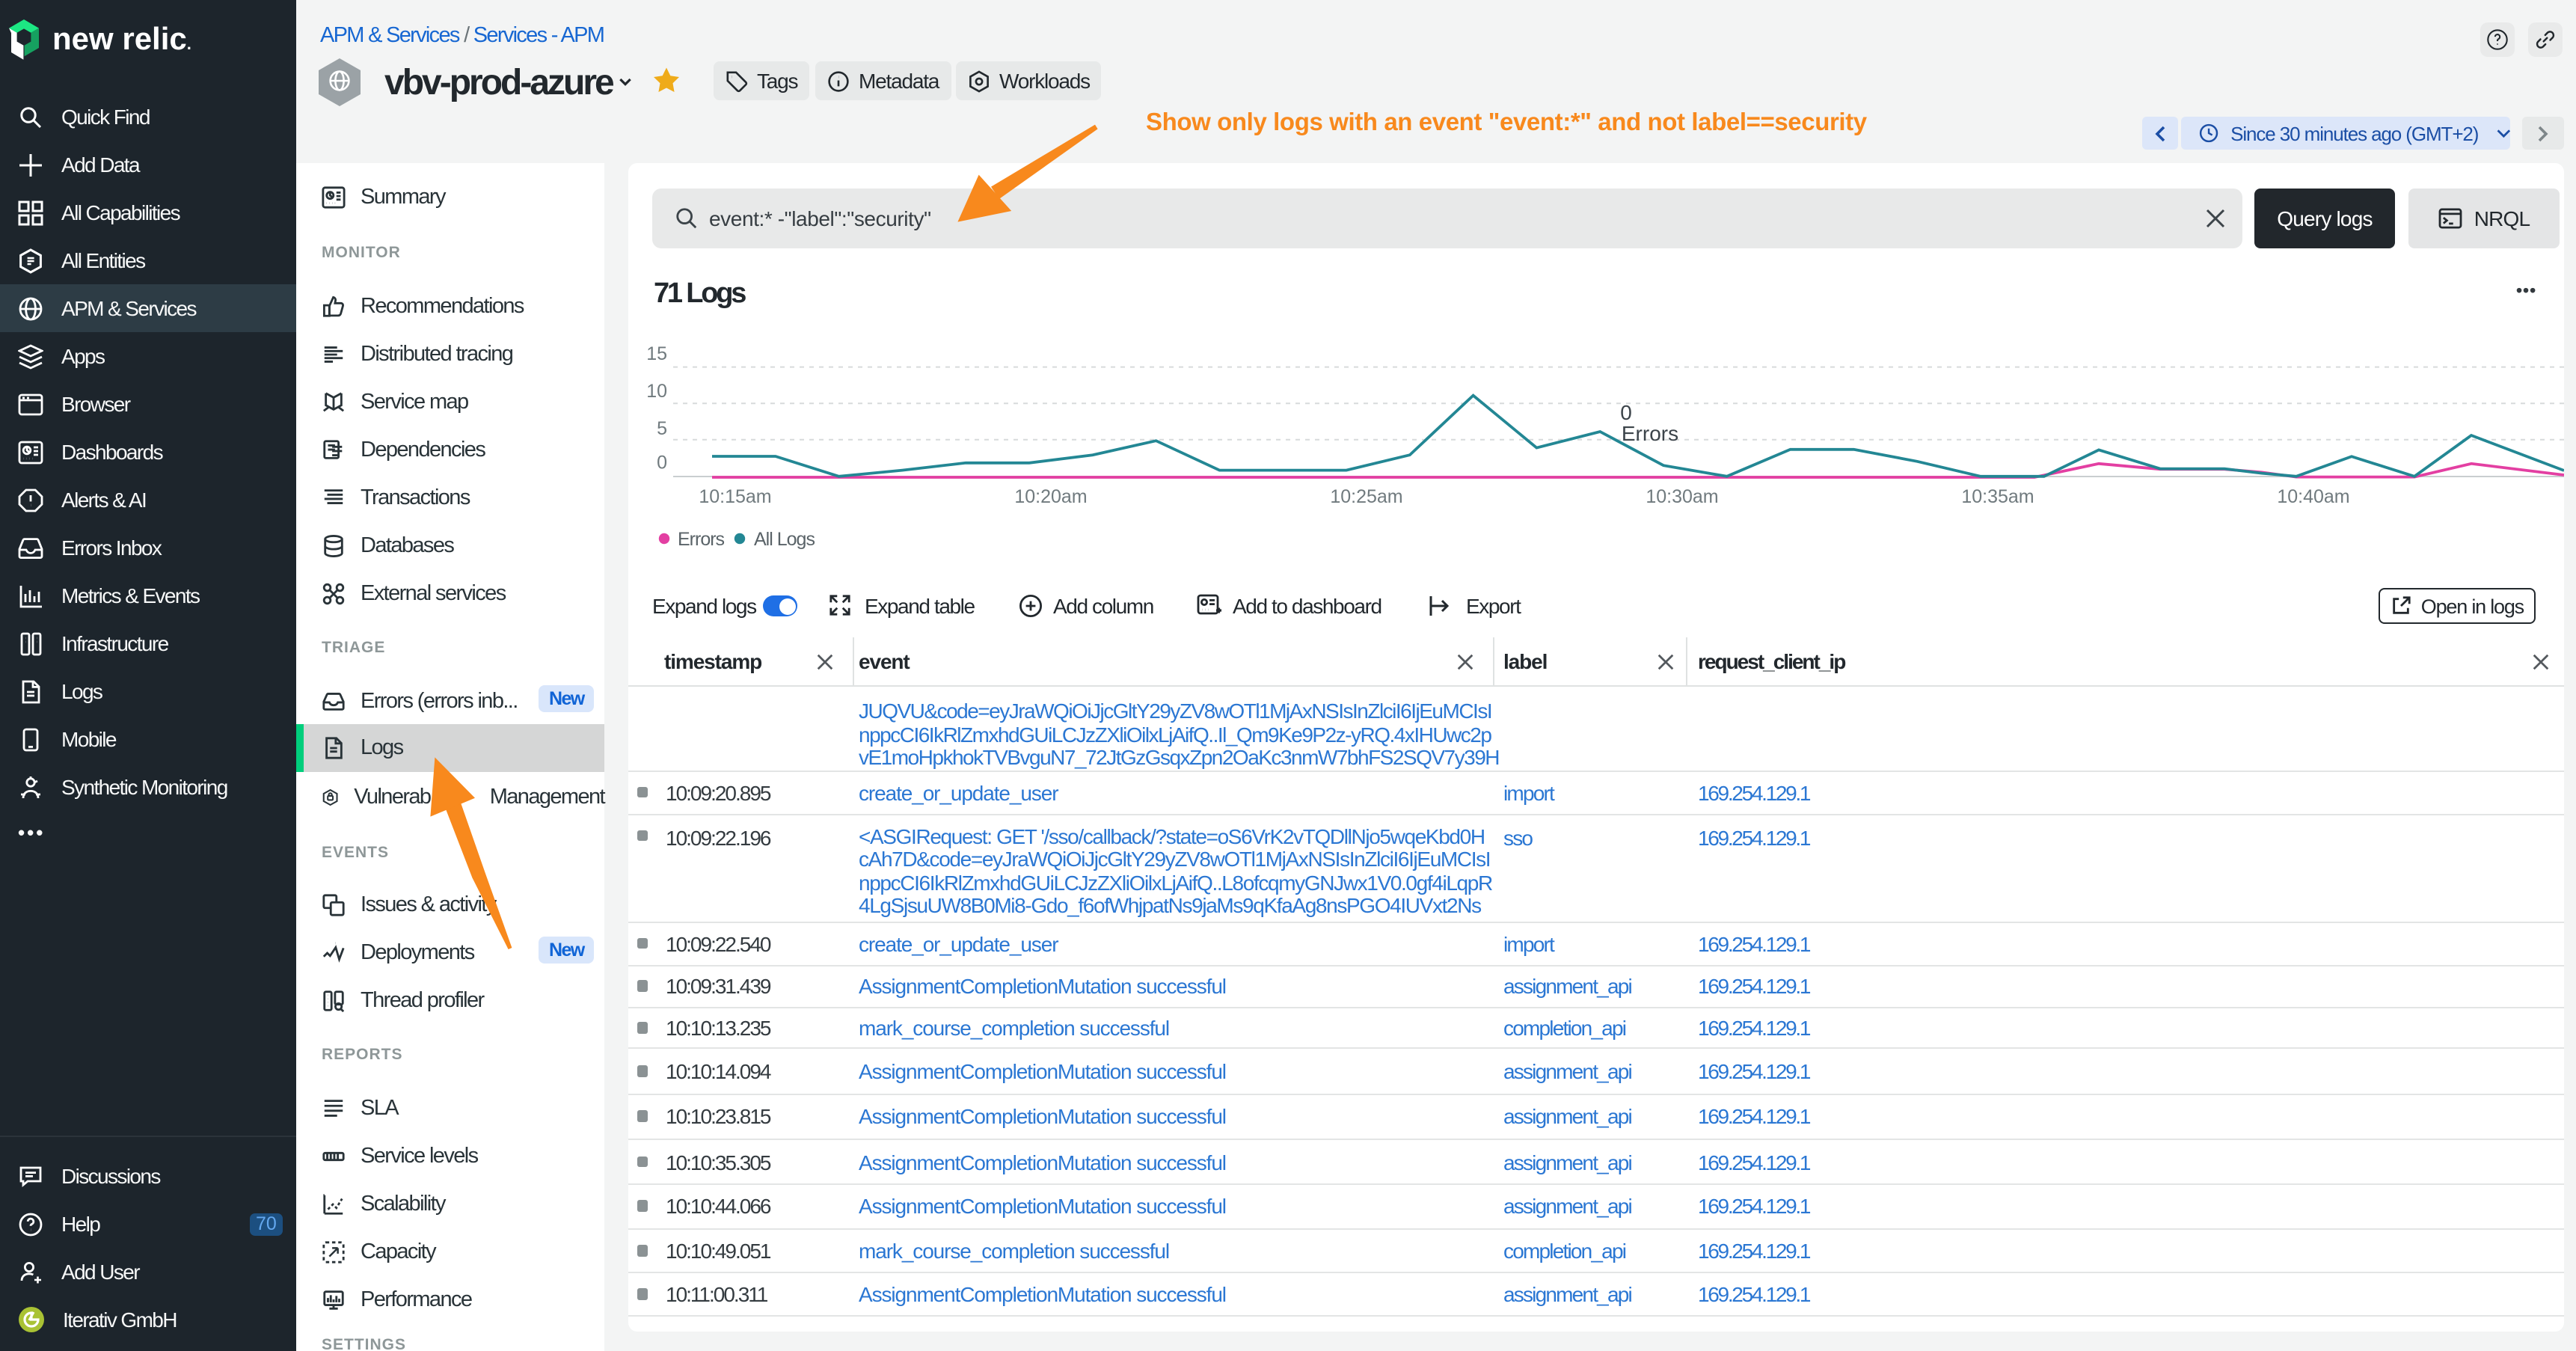 This screenshot has width=2576, height=1351. Describe the element at coordinates (784, 540) in the screenshot. I see `svg-text: All Logs` at that location.